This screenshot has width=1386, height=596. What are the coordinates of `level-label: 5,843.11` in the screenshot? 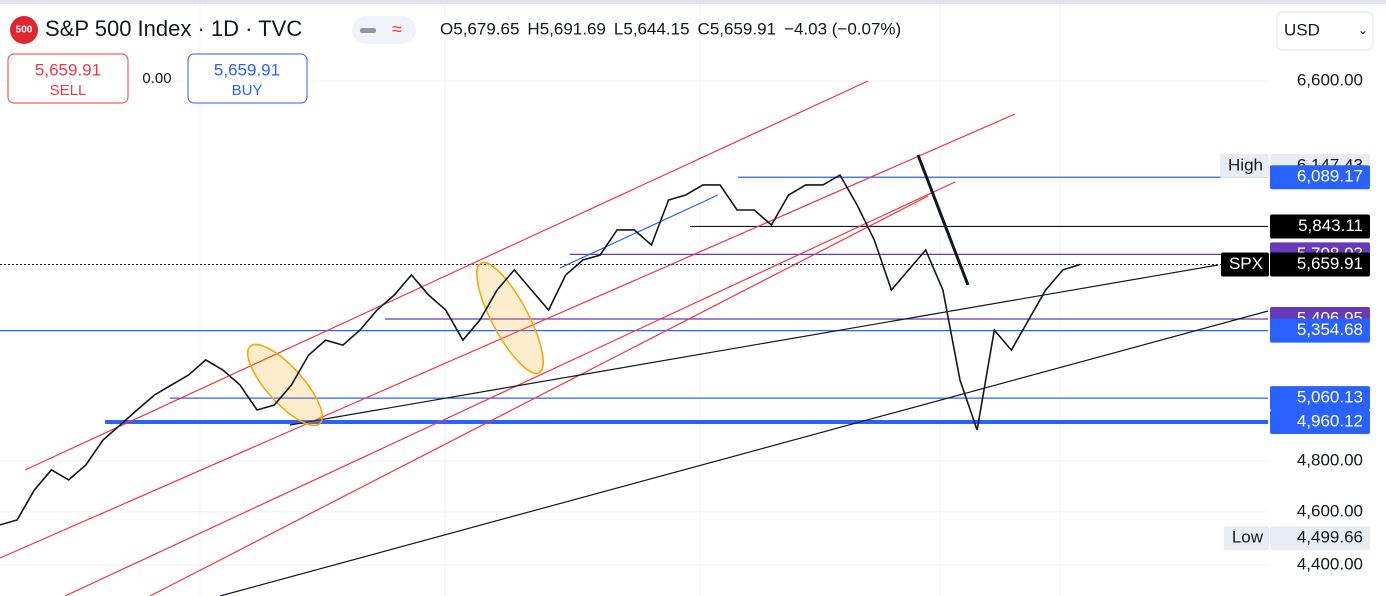 It's located at (1330, 225).